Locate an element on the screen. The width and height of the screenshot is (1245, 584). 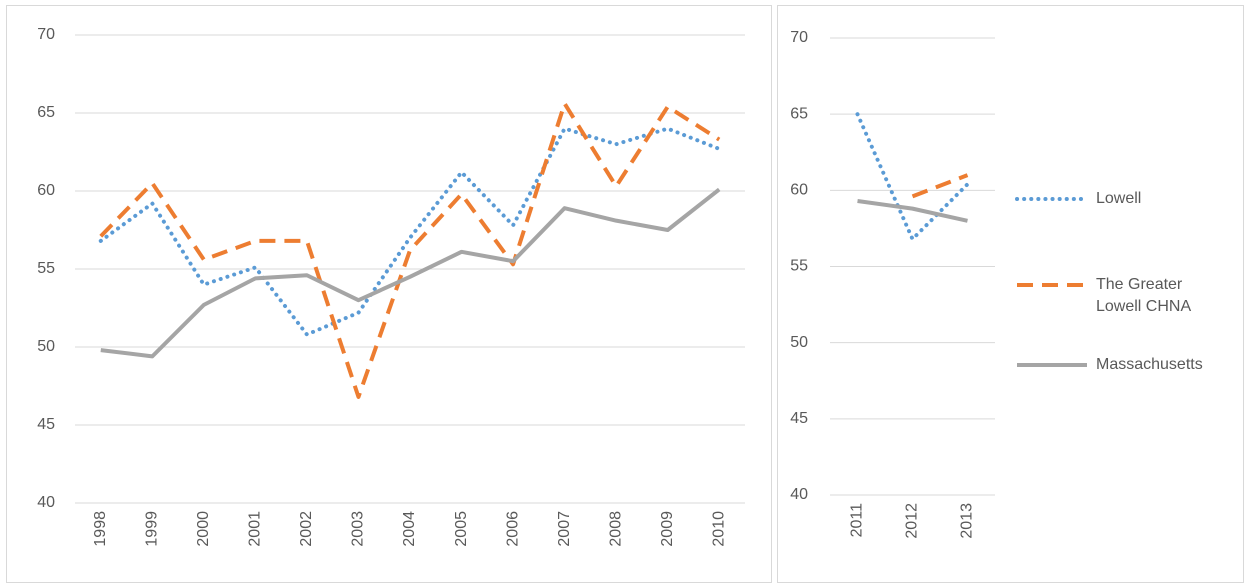
x-tick-label: 2013 is located at coordinates (967, 521).